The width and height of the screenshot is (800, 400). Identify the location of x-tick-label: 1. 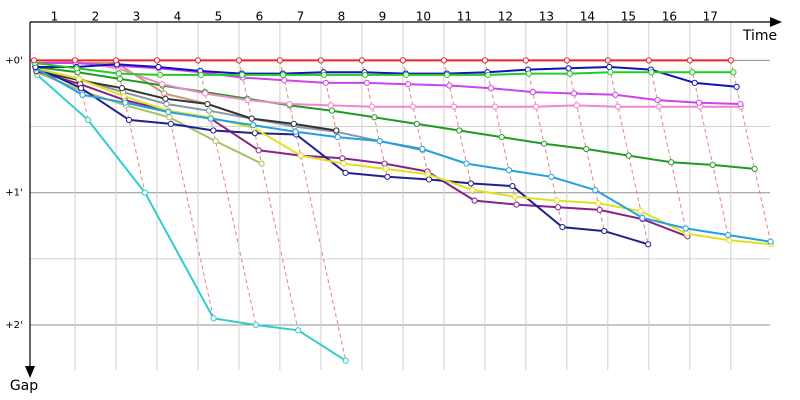
(55, 17).